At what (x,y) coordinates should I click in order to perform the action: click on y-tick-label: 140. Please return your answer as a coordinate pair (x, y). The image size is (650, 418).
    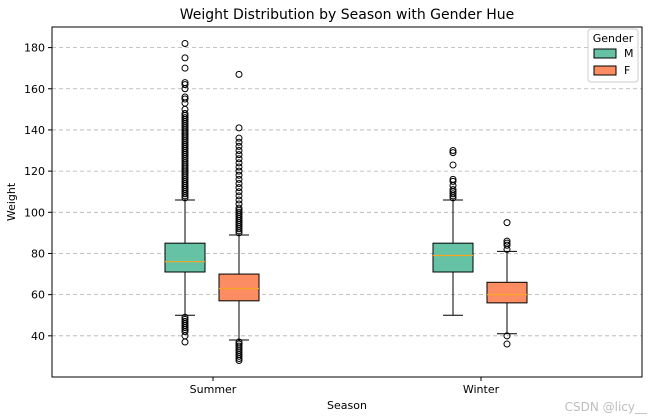
    Looking at the image, I should click on (34, 130).